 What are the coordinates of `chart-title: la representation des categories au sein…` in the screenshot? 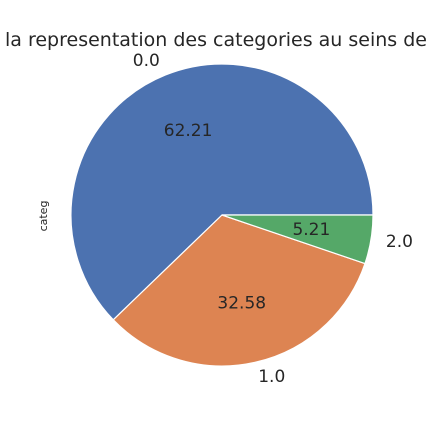 It's located at (216, 40).